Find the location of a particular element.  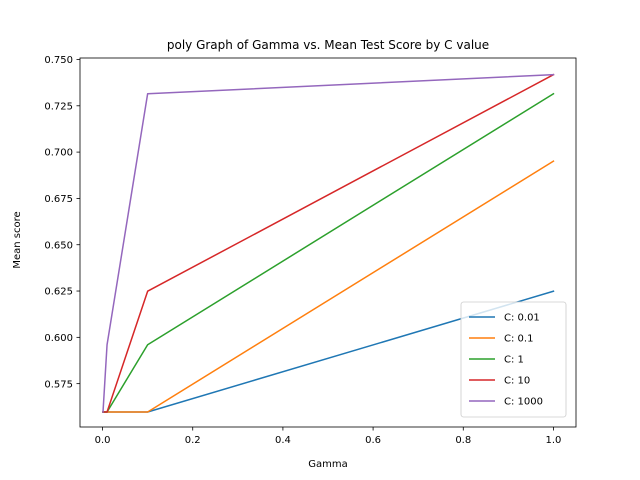

x-tick-label: 0.8 is located at coordinates (463, 440).